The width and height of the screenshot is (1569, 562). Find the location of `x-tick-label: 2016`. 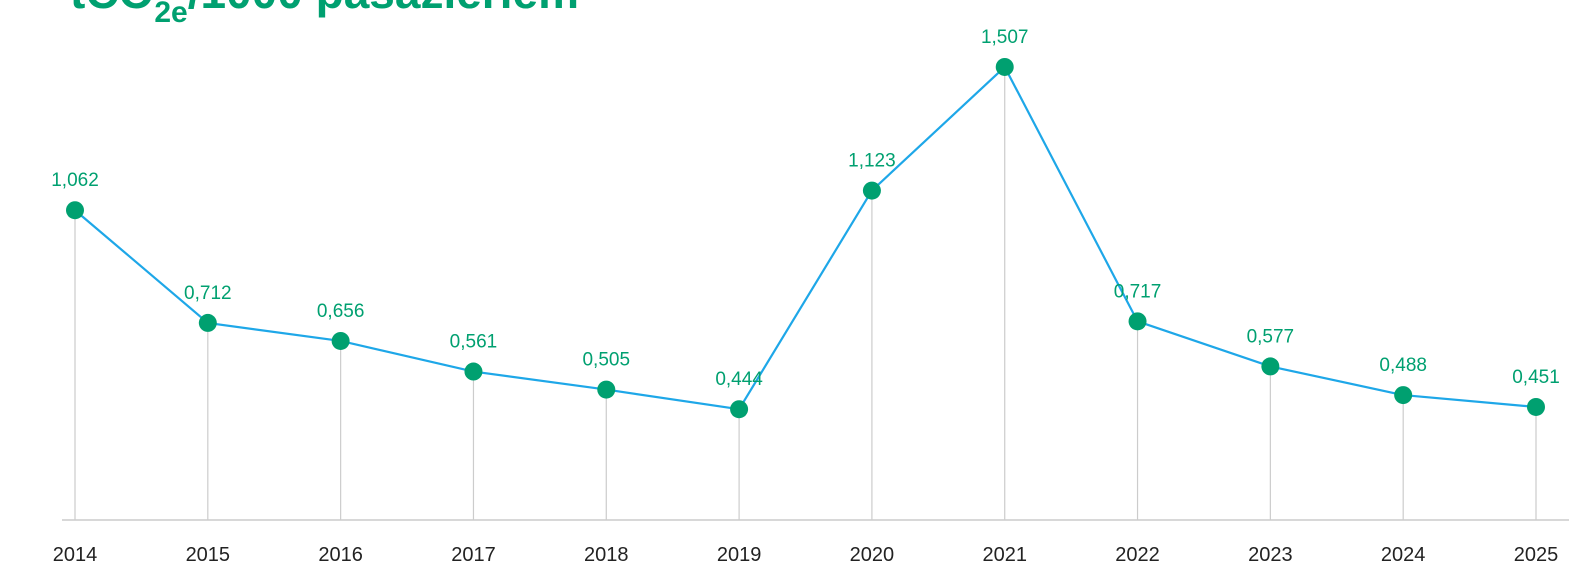

x-tick-label: 2016 is located at coordinates (340, 553).